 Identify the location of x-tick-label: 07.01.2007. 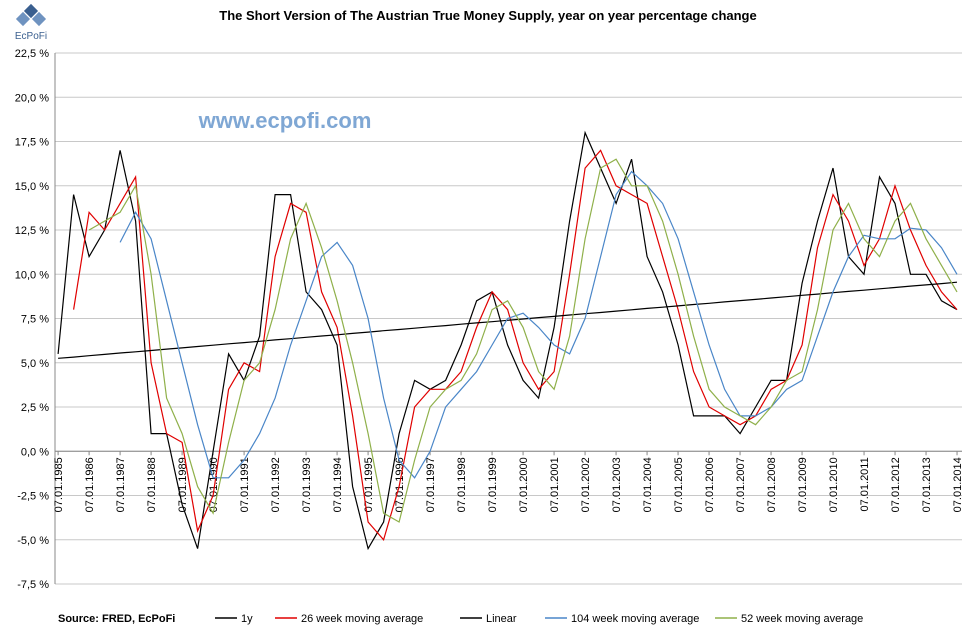
(741, 484).